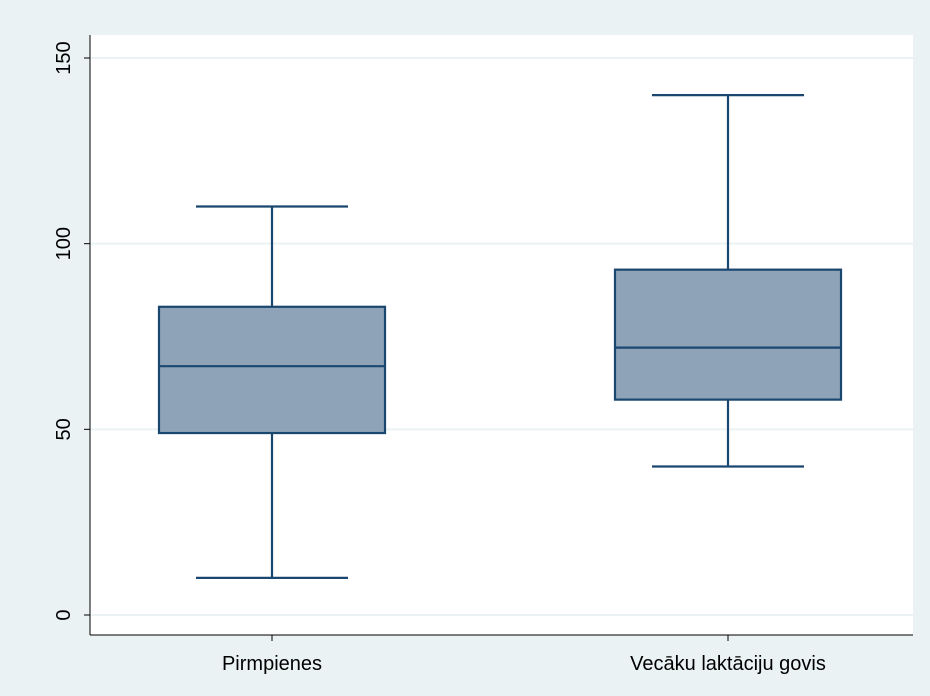 The image size is (930, 696). What do you see at coordinates (728, 664) in the screenshot?
I see `x-category-label: Vecāku laktāciju govis` at bounding box center [728, 664].